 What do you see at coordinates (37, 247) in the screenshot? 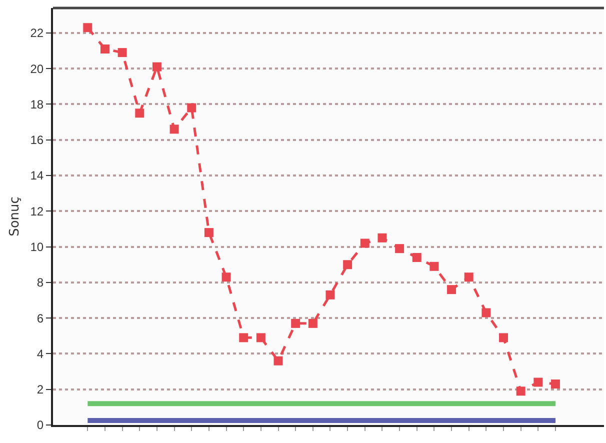
I see `y-tick-label: 10` at bounding box center [37, 247].